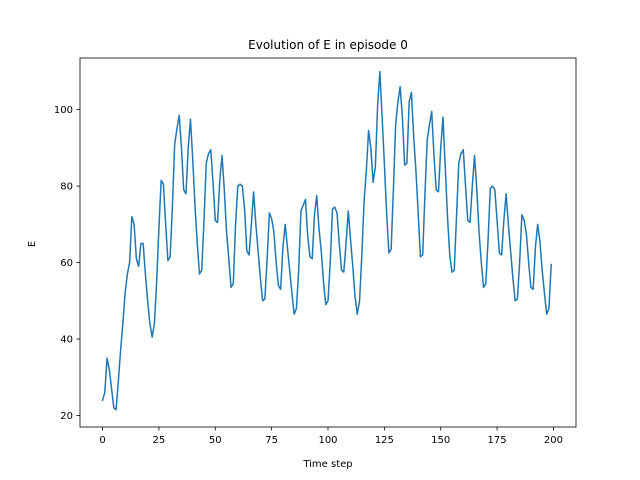 The width and height of the screenshot is (640, 480). What do you see at coordinates (159, 440) in the screenshot?
I see `x-tick-label: 25` at bounding box center [159, 440].